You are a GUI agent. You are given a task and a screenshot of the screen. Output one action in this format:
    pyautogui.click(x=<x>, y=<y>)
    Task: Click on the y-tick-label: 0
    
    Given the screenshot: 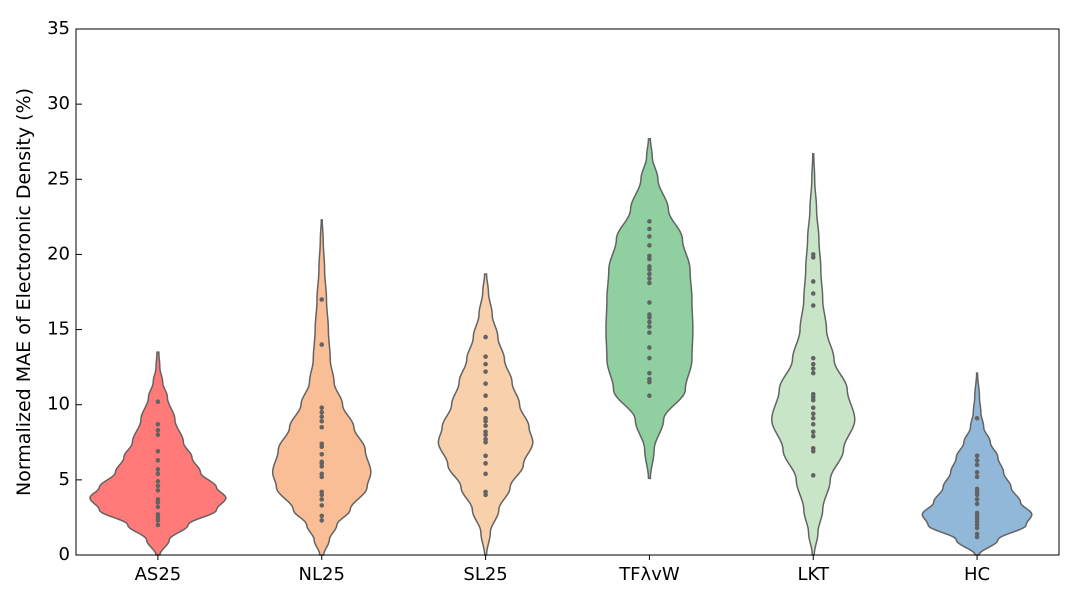 What is the action you would take?
    pyautogui.click(x=64, y=554)
    